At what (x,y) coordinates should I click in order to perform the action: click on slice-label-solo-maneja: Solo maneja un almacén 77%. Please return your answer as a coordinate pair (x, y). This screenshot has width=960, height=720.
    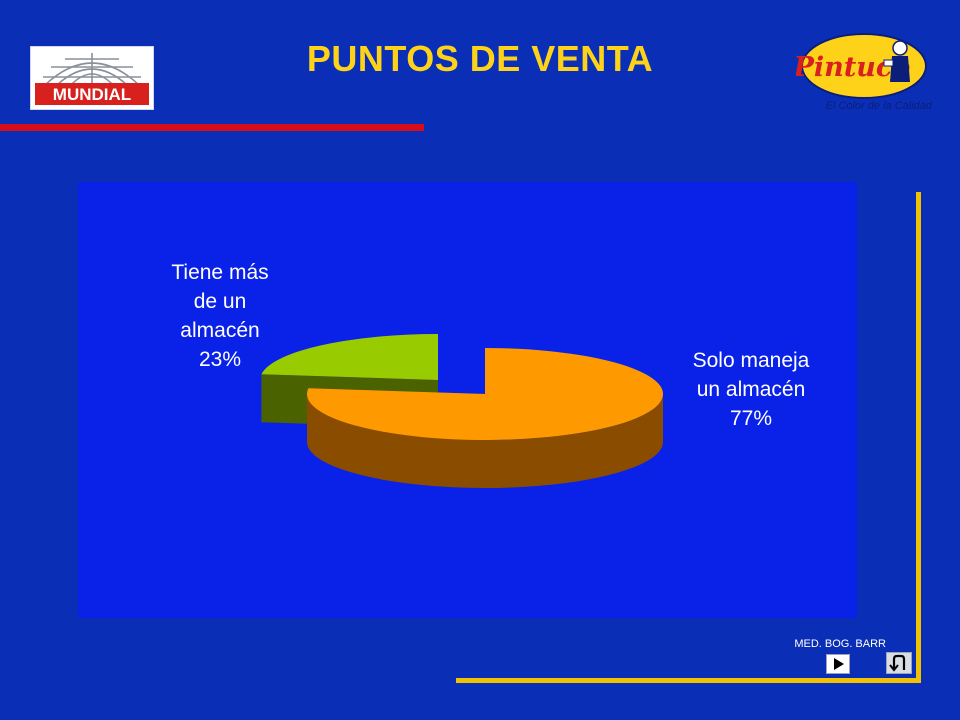
    Looking at the image, I should click on (751, 389).